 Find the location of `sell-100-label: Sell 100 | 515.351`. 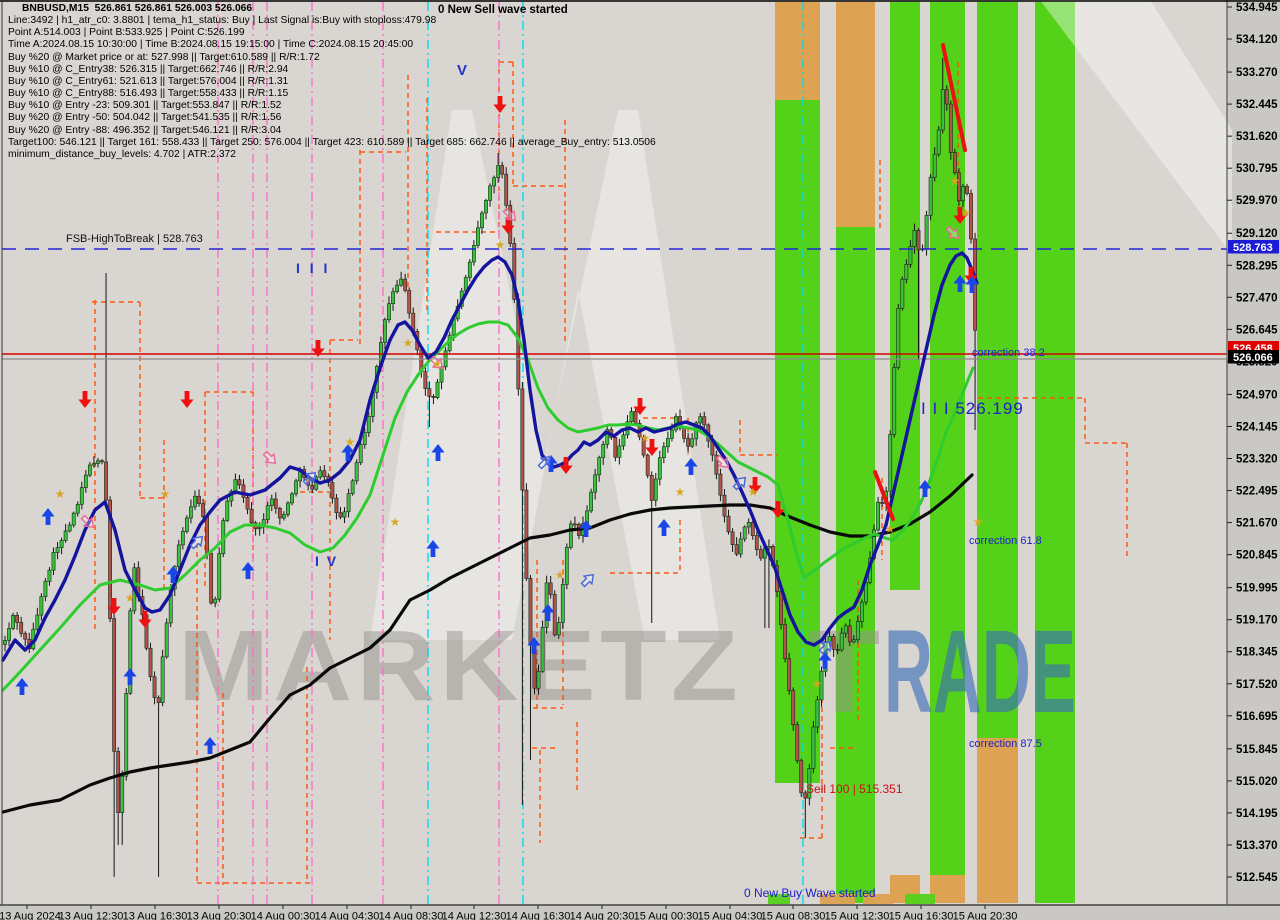

sell-100-label: Sell 100 | 515.351 is located at coordinates (854, 789).